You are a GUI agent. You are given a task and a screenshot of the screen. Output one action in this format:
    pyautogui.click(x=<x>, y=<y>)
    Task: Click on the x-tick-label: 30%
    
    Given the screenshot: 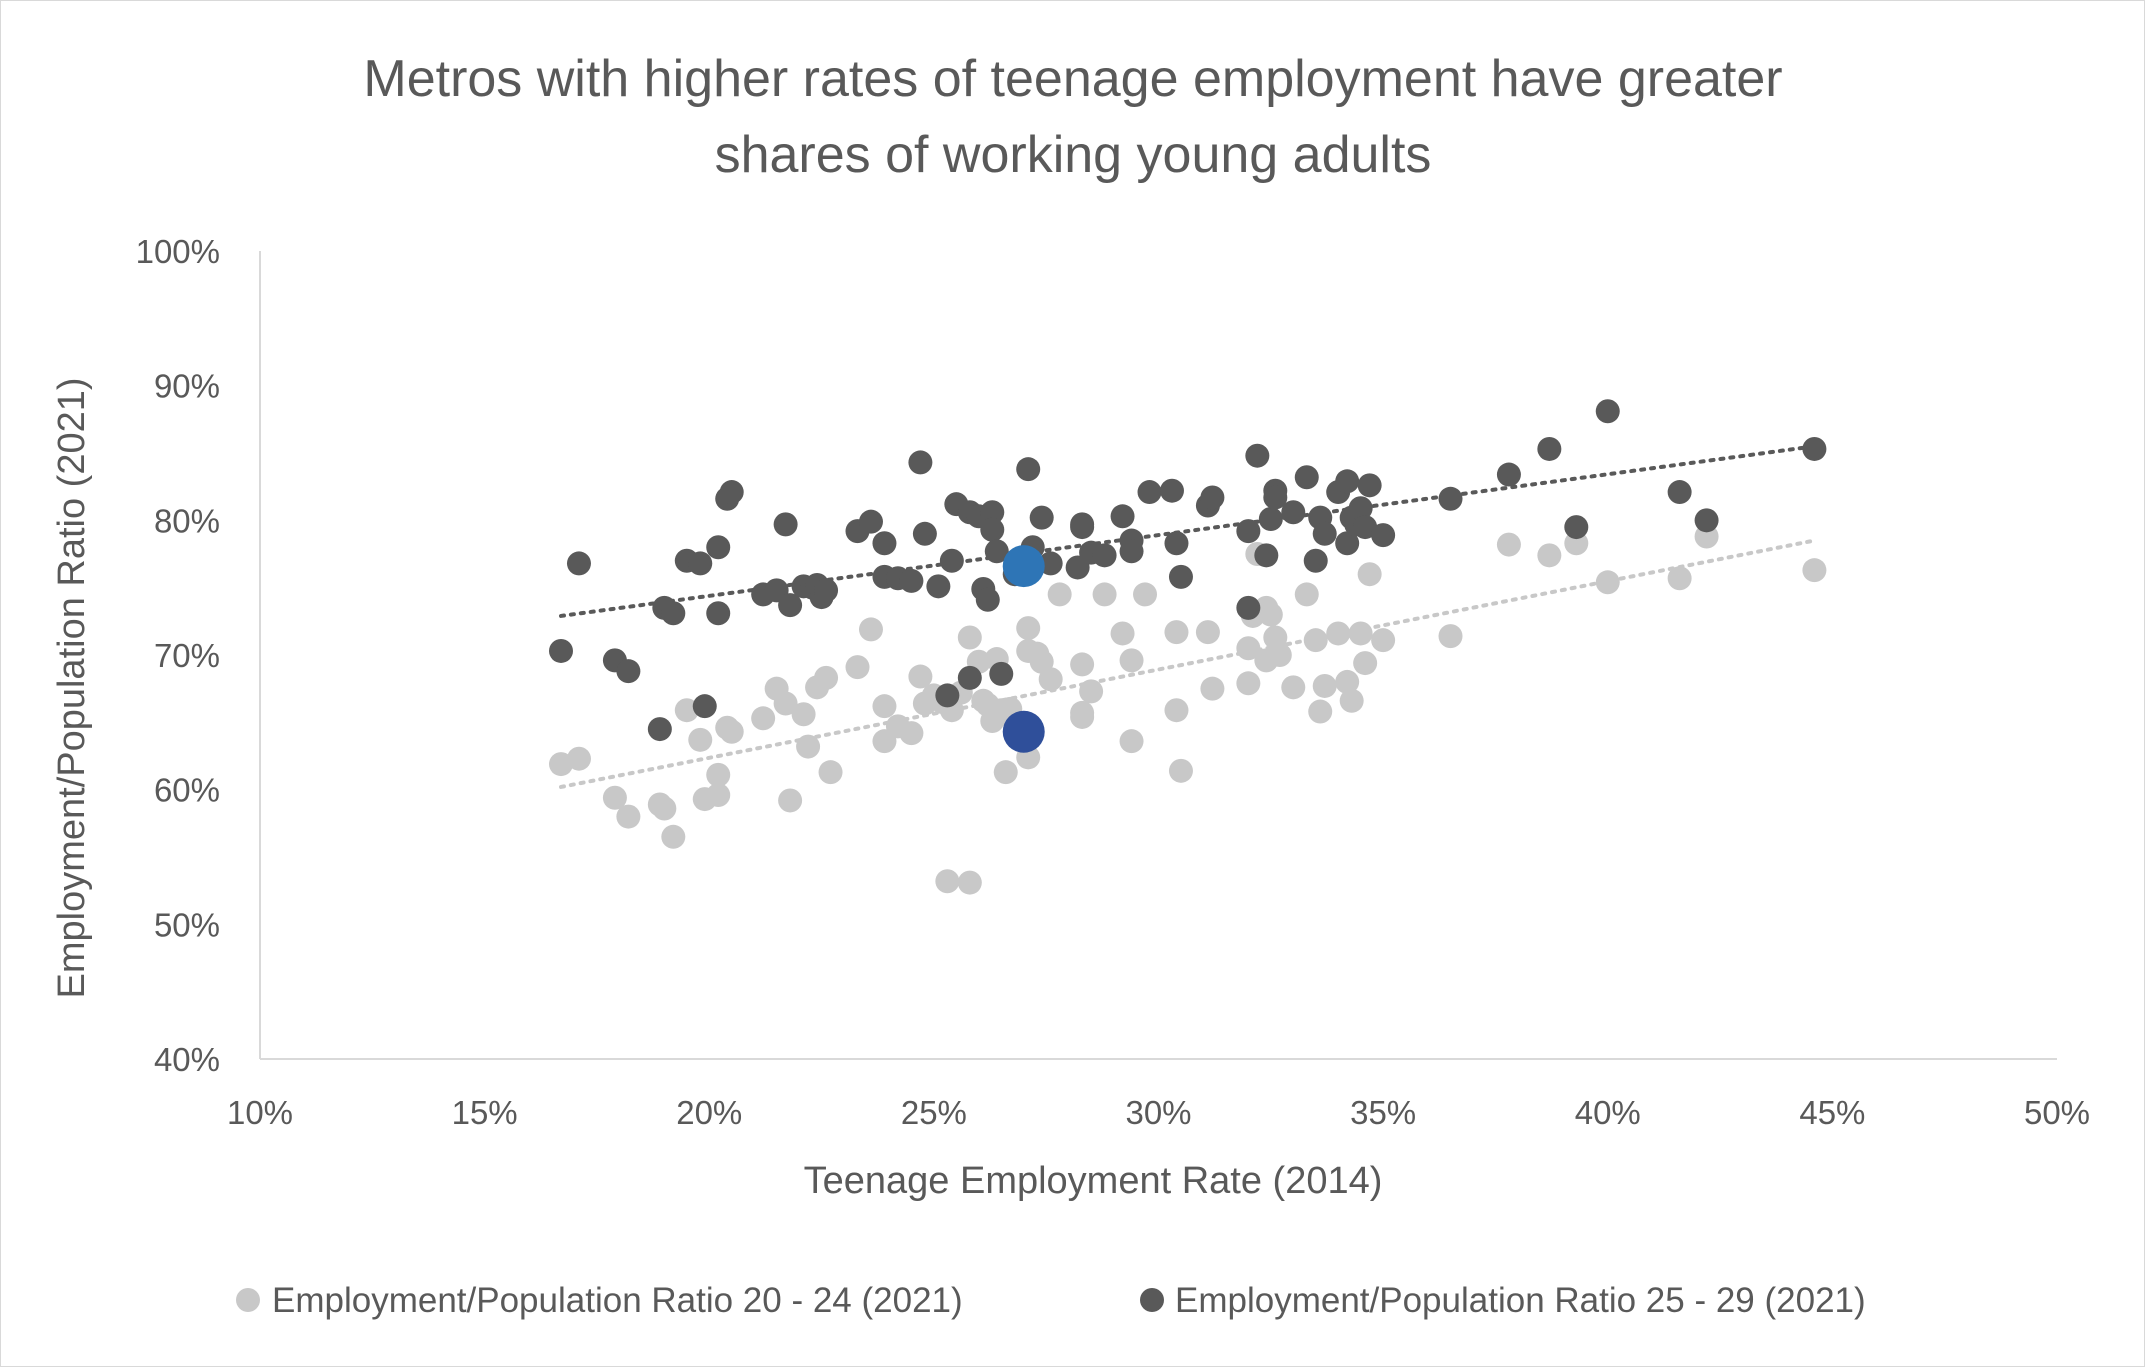 What is the action you would take?
    pyautogui.click(x=1158, y=1112)
    